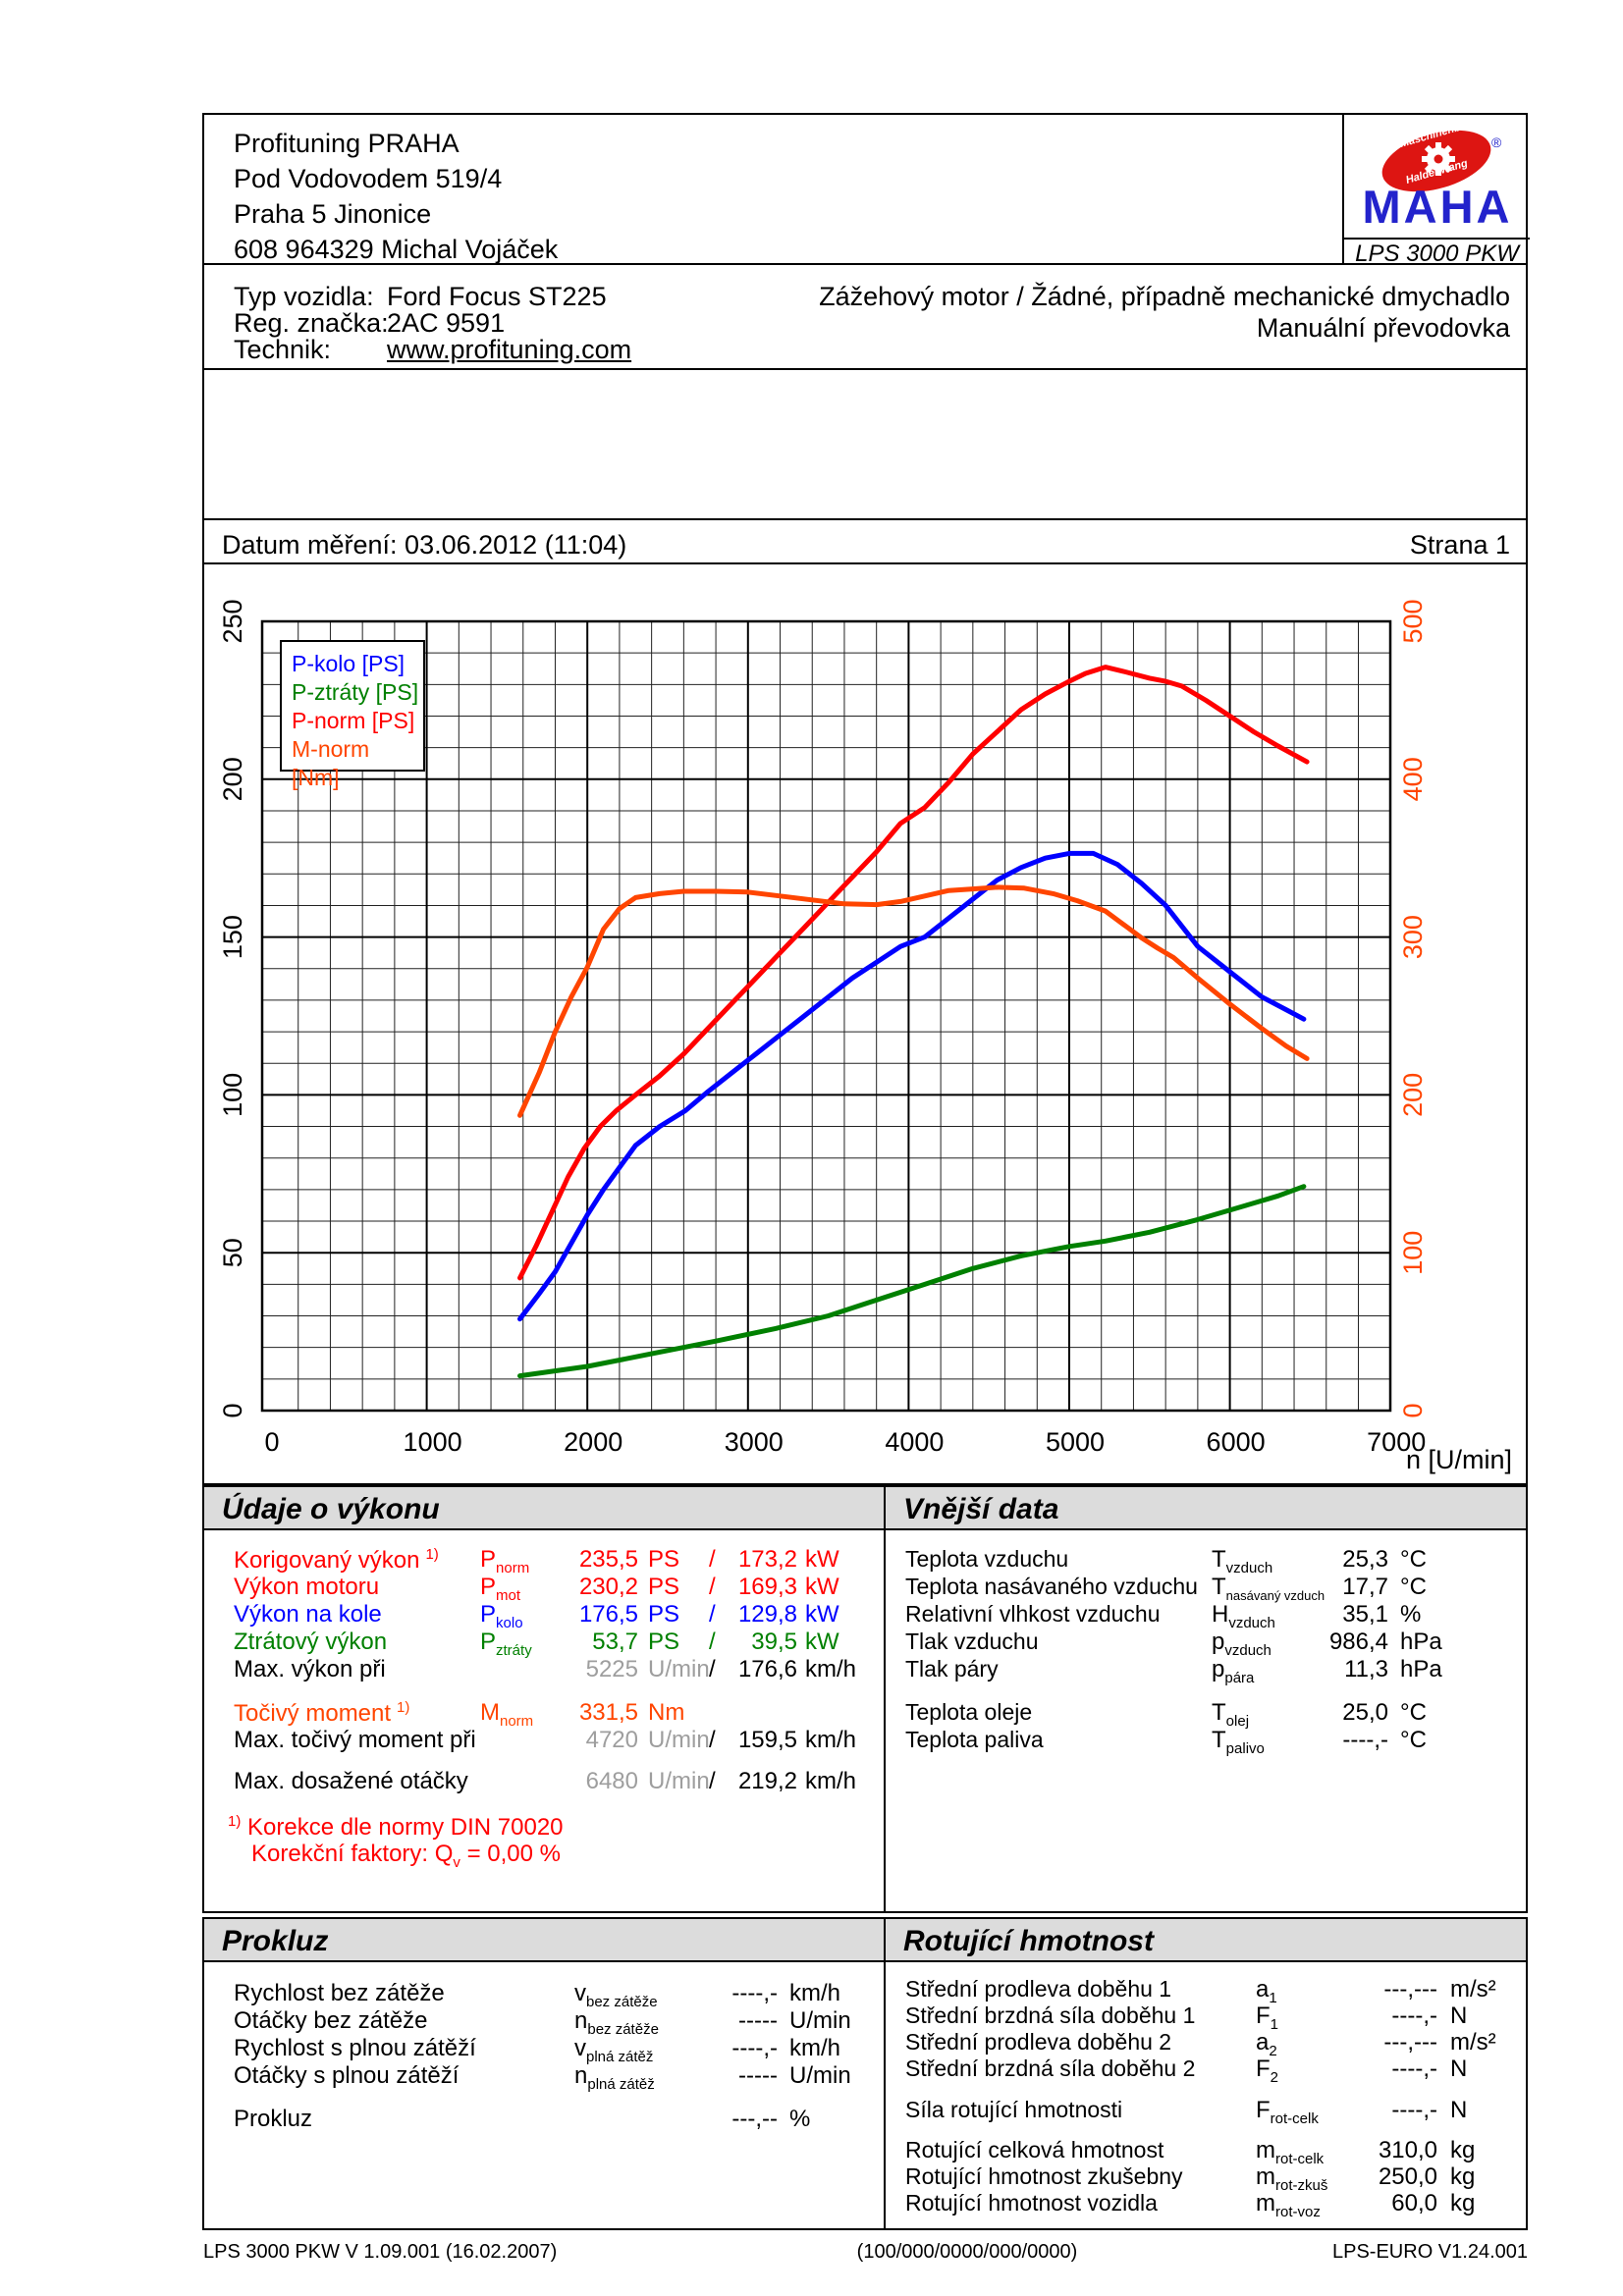 The image size is (1623, 2296). What do you see at coordinates (1438, 207) in the screenshot?
I see `maha-brand-text: MAHA` at bounding box center [1438, 207].